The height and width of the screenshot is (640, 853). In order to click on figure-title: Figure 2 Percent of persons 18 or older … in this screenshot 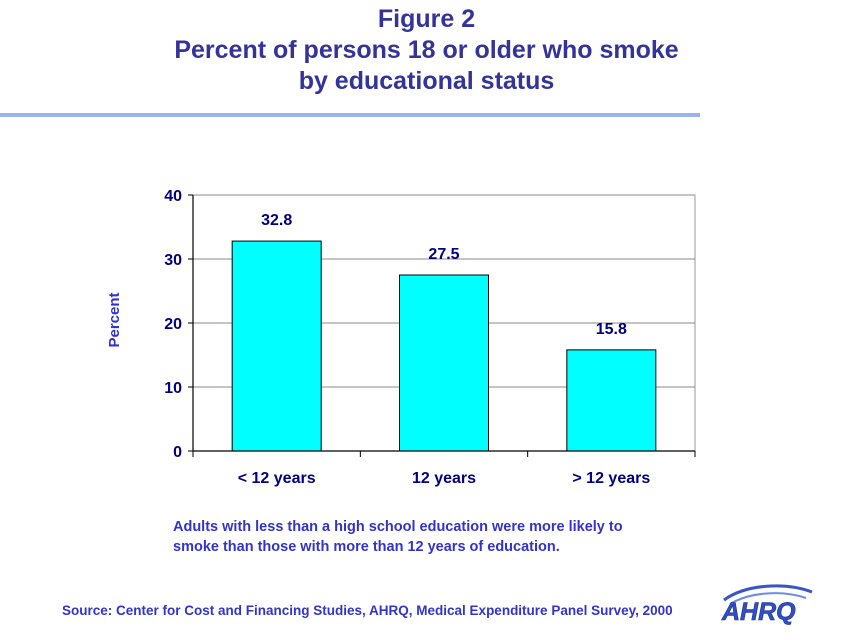, I will do `click(426, 50)`.